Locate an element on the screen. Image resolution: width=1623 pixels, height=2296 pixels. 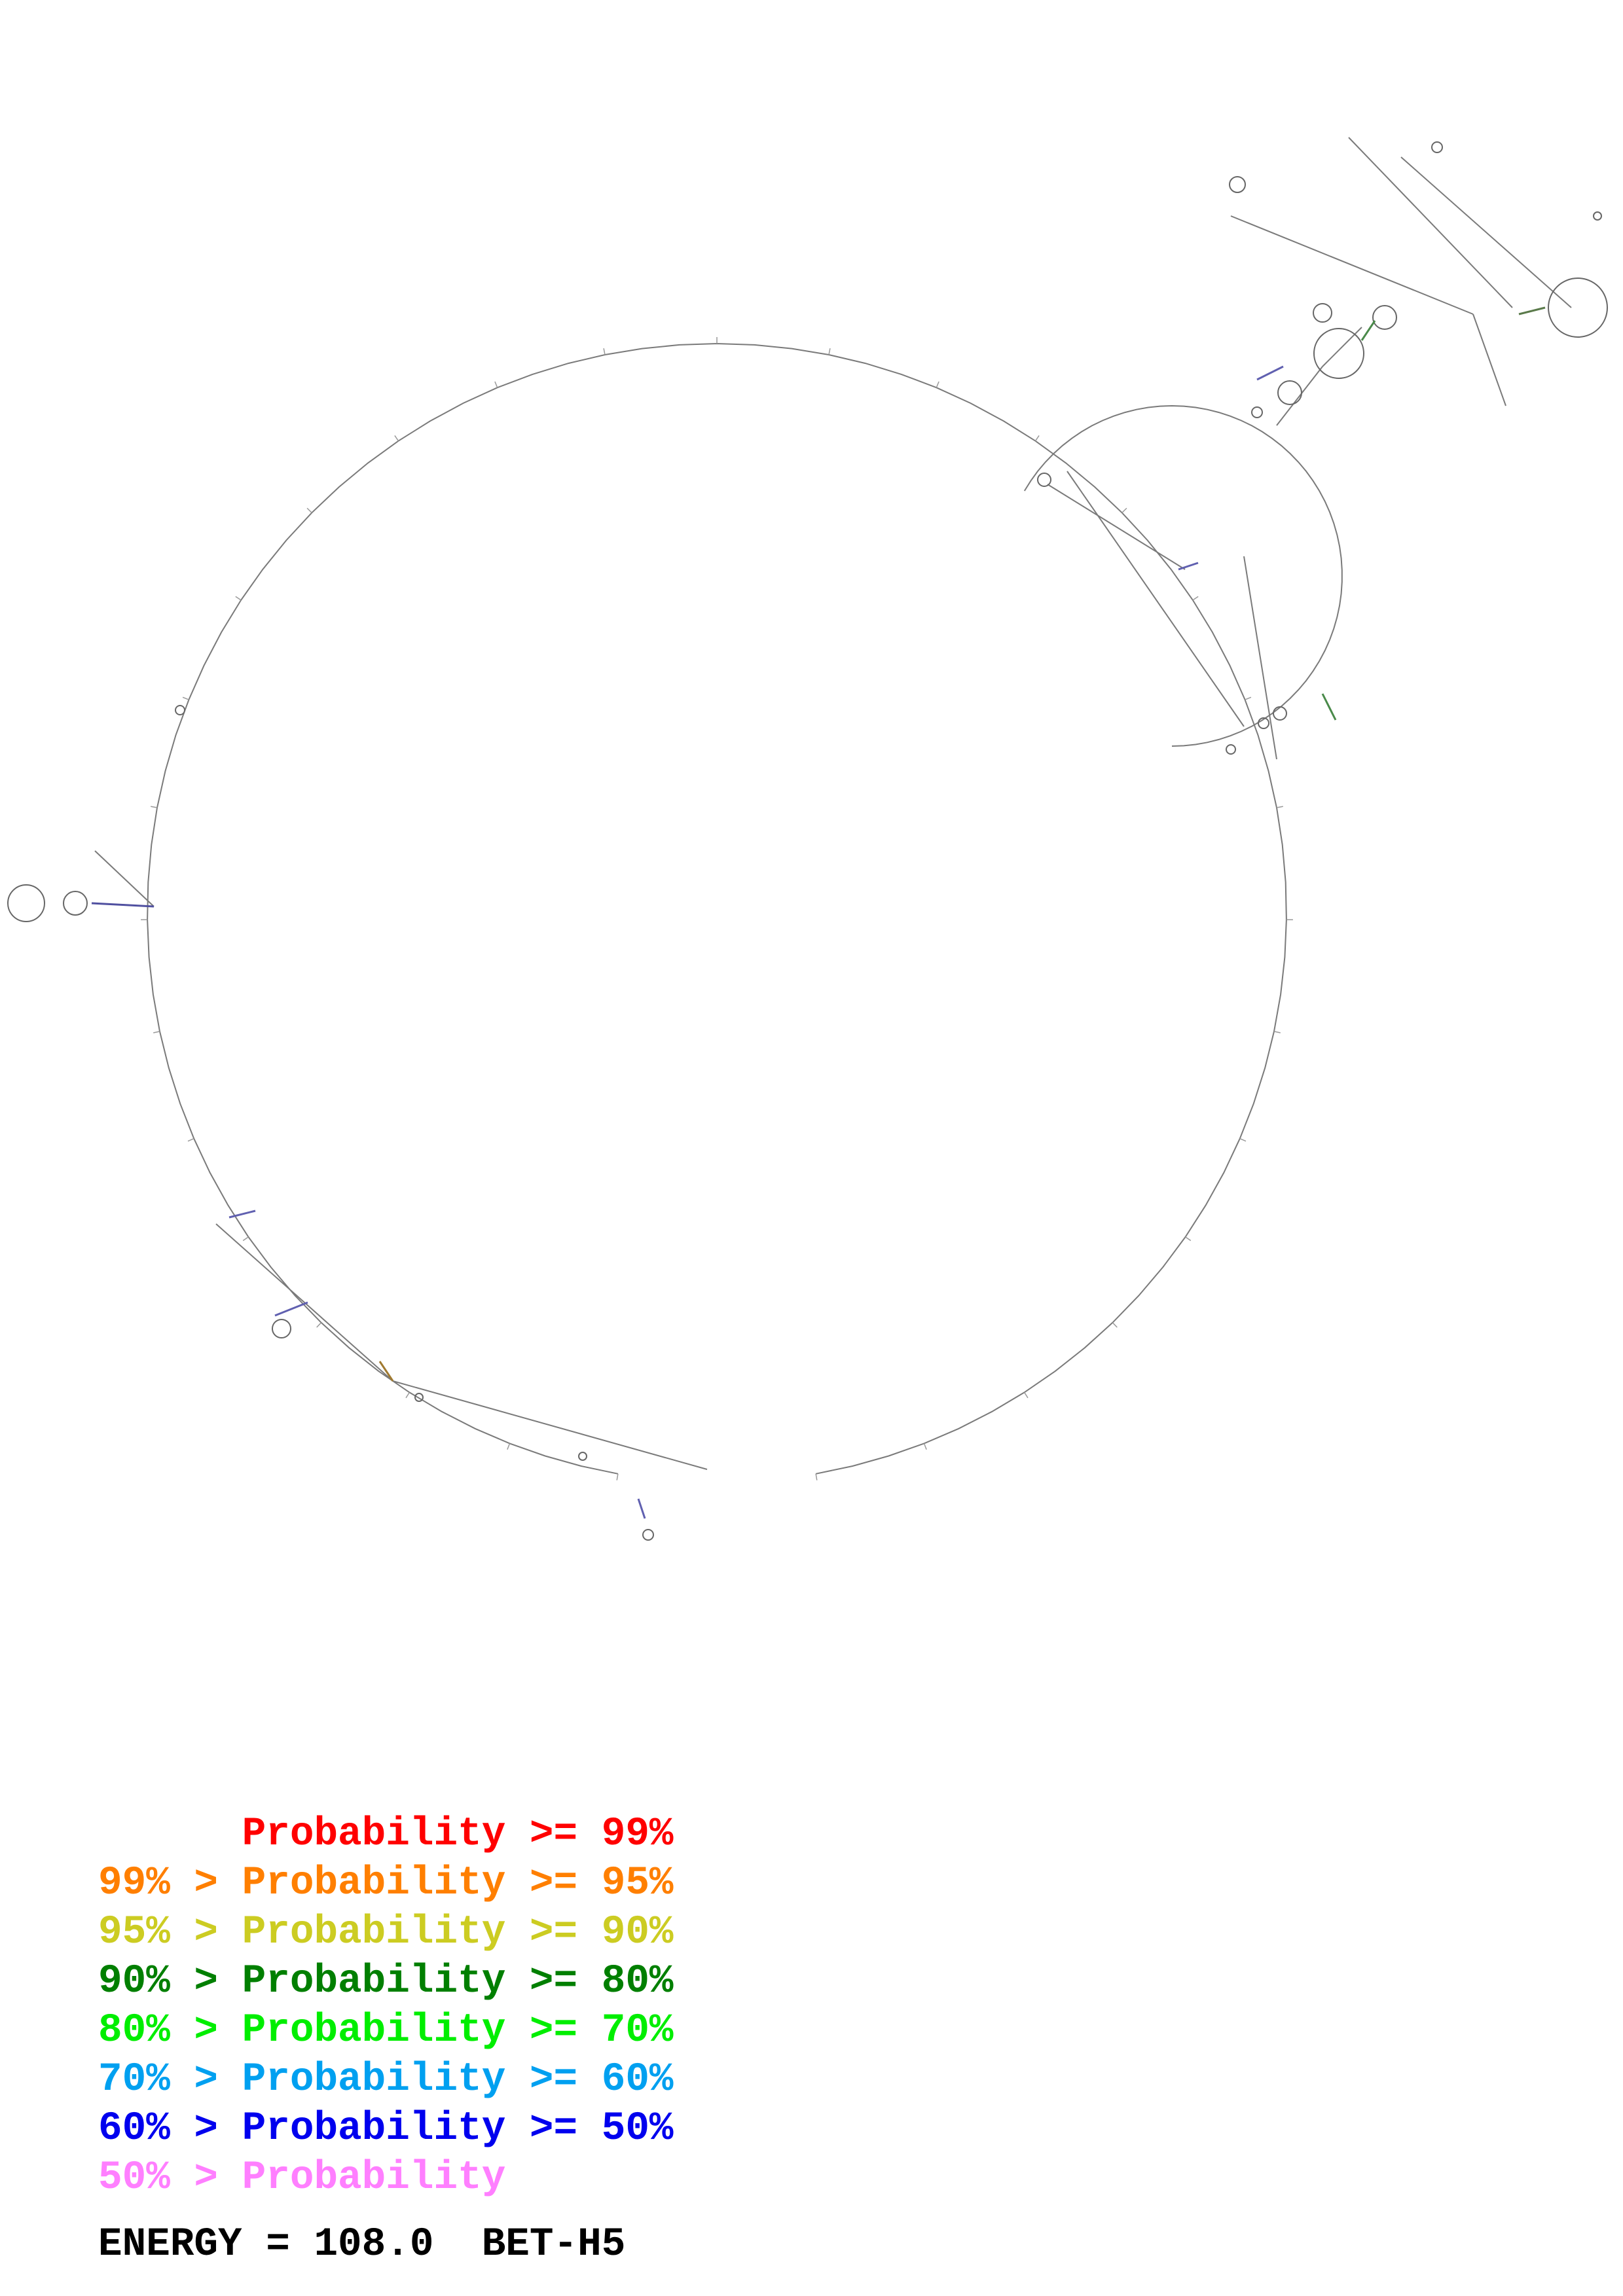
legend-entry: Probability >= 99% is located at coordinates (386, 1834).